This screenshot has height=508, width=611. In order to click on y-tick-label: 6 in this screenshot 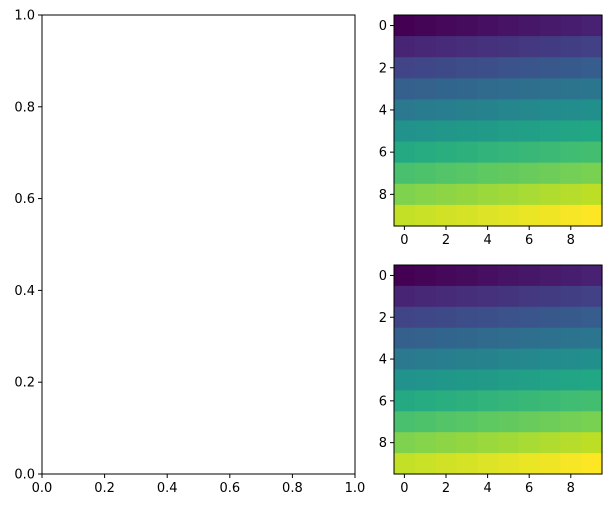, I will do `click(383, 401)`.